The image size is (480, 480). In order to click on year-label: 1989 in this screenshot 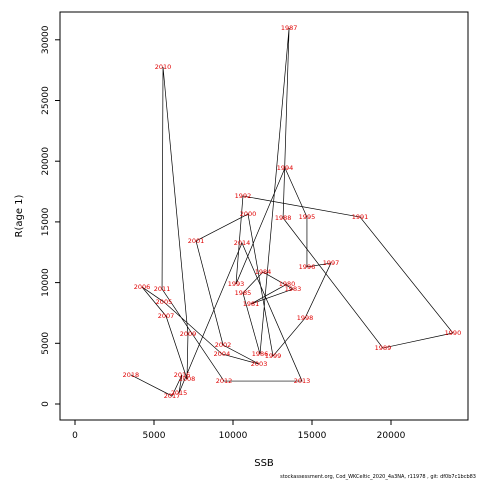, I will do `click(383, 348)`.